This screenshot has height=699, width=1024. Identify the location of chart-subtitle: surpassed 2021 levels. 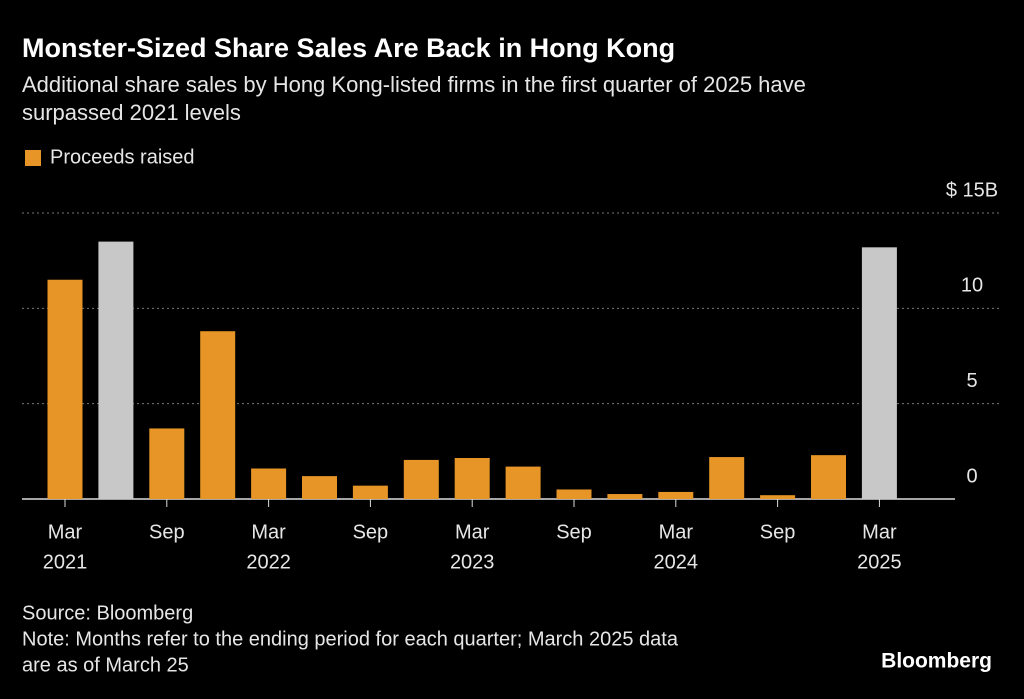
(131, 112).